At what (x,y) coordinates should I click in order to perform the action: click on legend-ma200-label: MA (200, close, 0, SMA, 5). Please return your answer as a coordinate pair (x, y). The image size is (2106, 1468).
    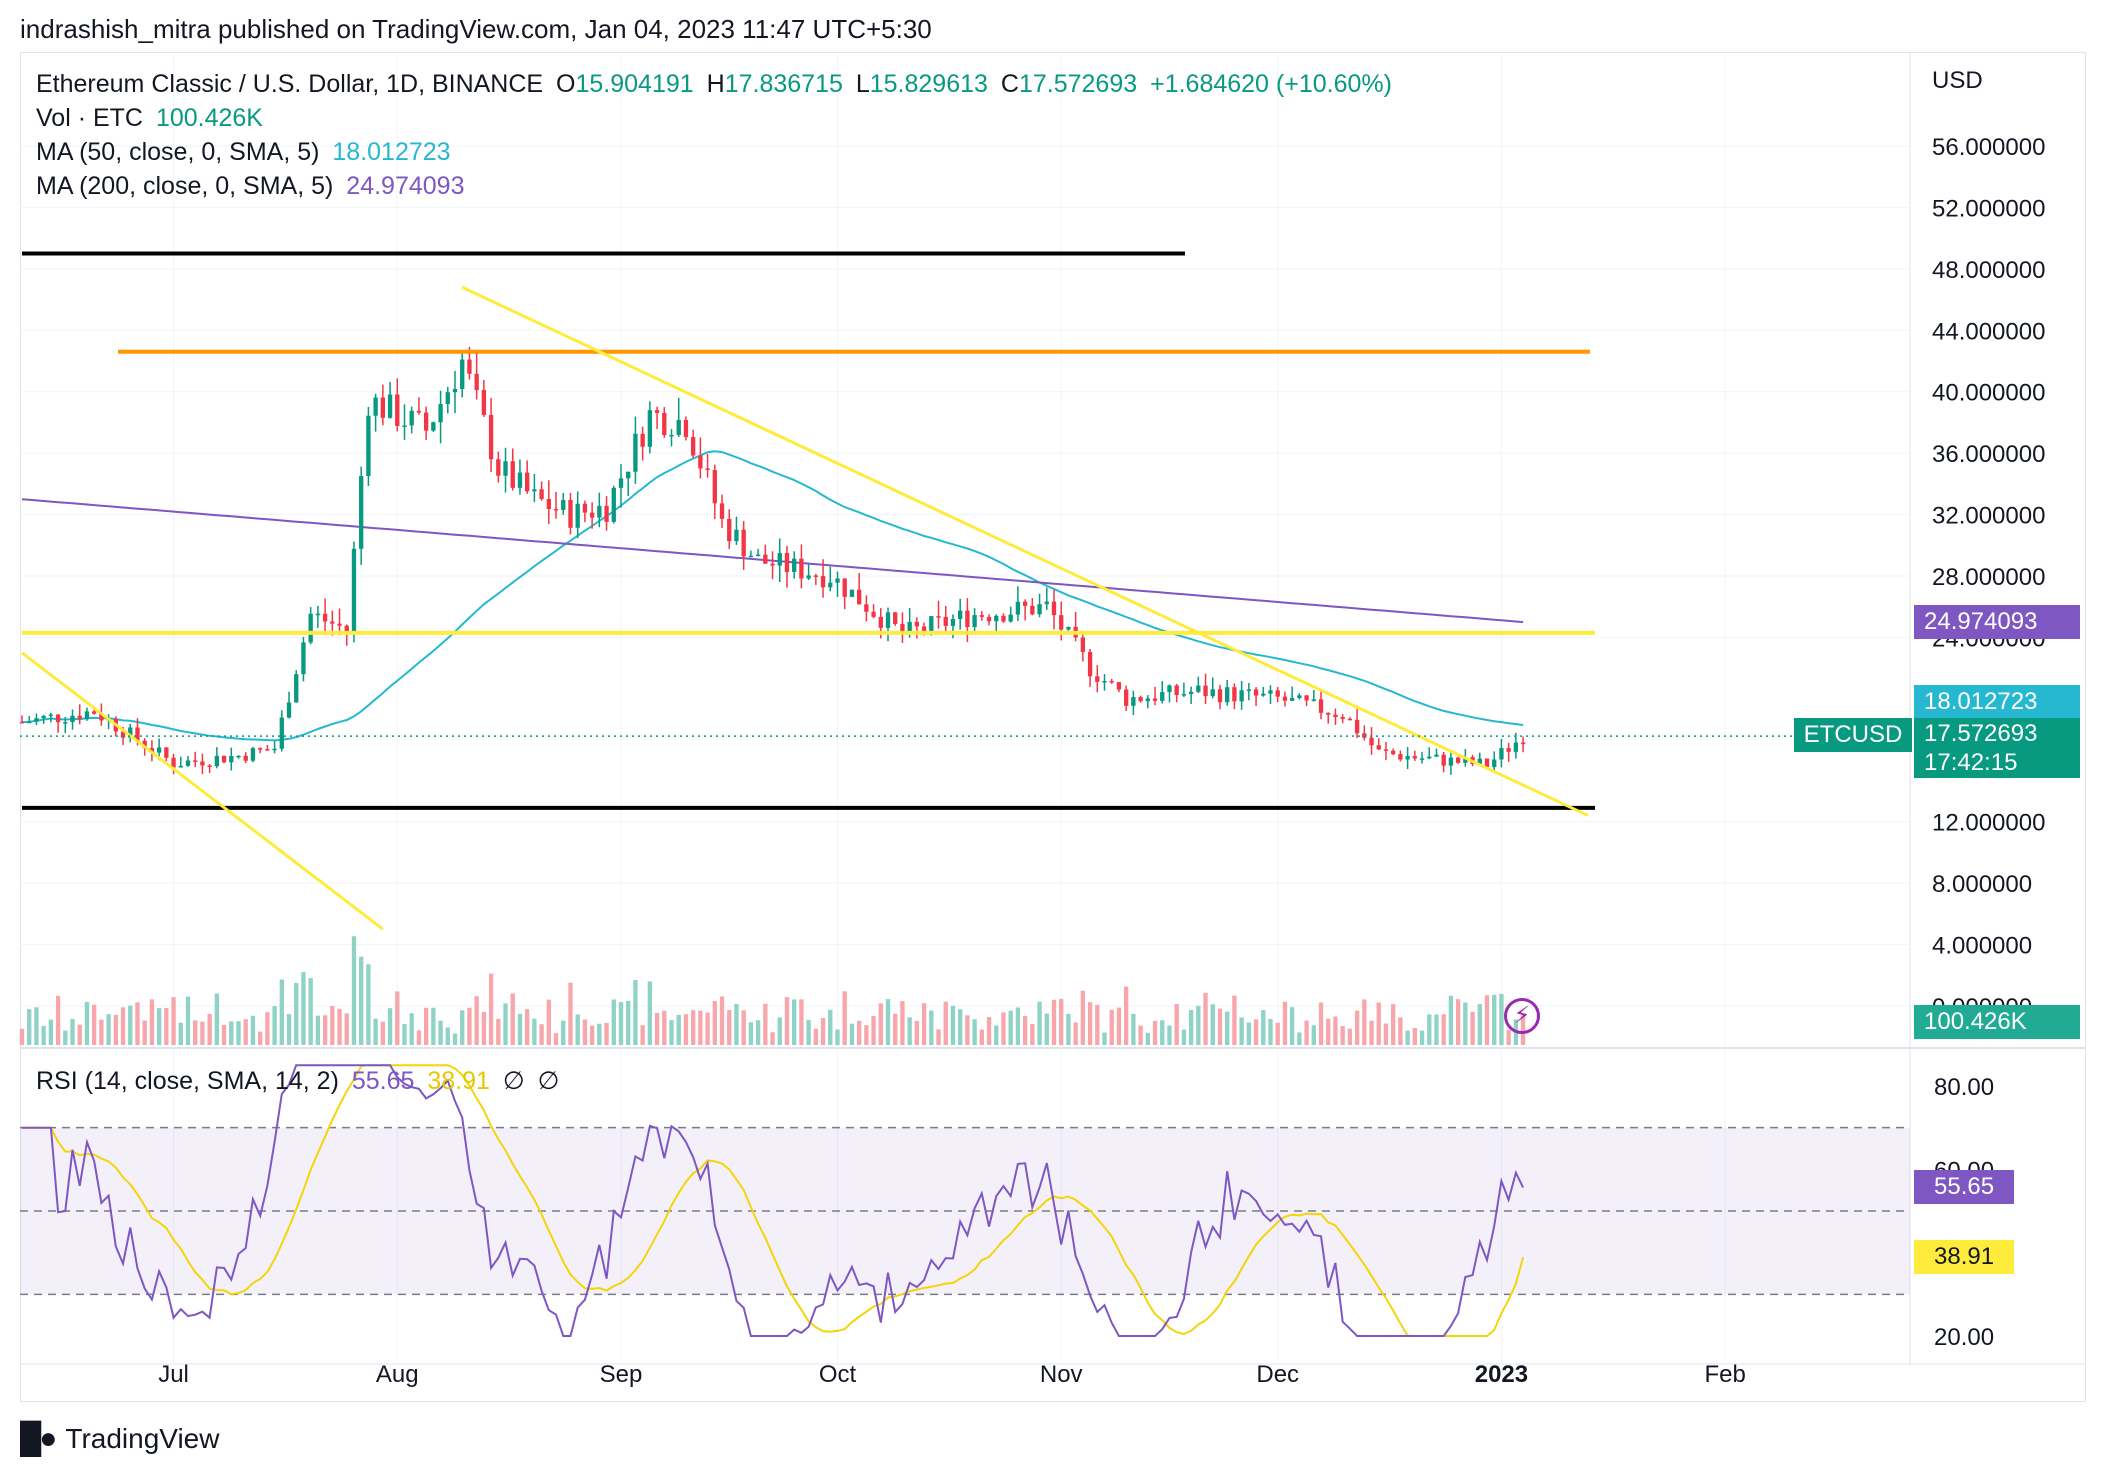
    Looking at the image, I should click on (185, 186).